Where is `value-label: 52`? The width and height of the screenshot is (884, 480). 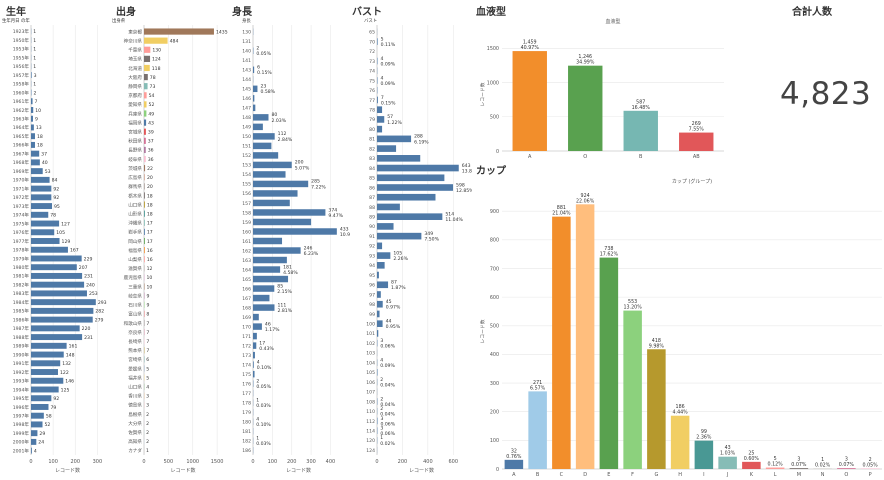 value-label: 52 is located at coordinates (152, 105).